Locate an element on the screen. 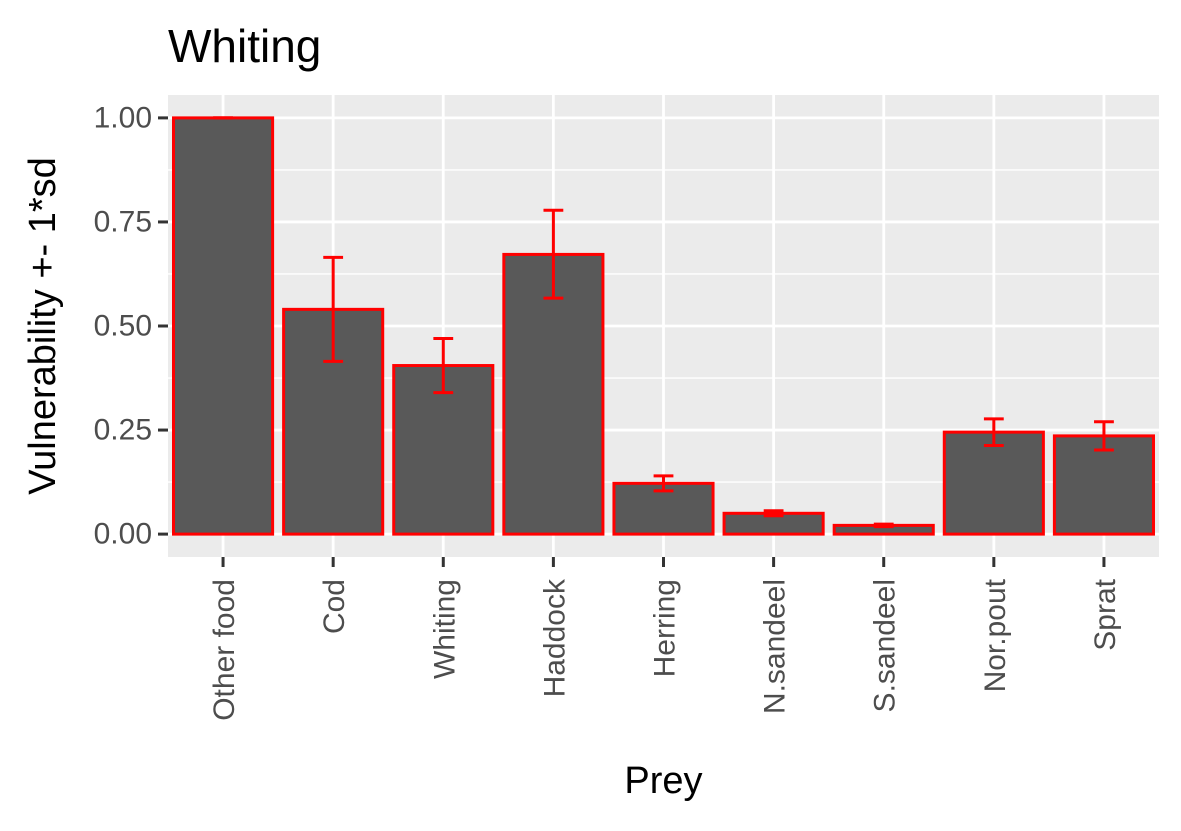  y-axis-title: Vulnerability +- 1*sd is located at coordinates (43, 326).